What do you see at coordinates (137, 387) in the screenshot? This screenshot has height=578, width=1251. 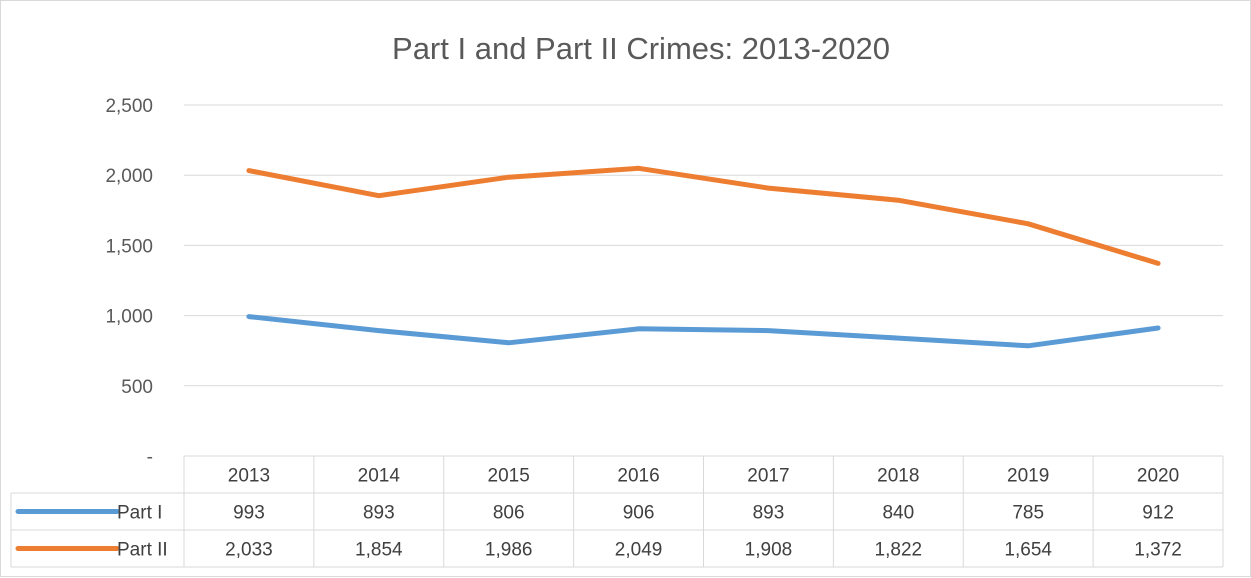 I see `y-tick-label: 500` at bounding box center [137, 387].